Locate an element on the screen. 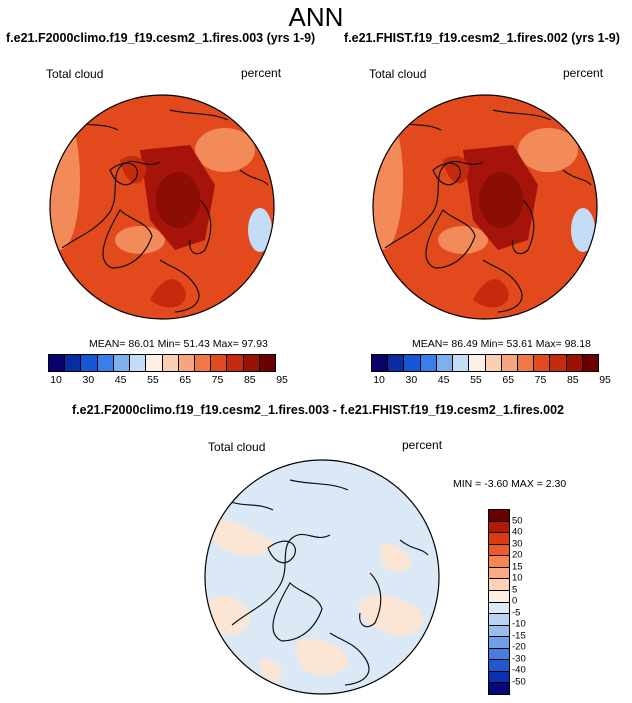 The image size is (632, 703). panel-1-stats: MEAN= 86.01 Min= 51.43 Max= 97.93 is located at coordinates (178, 344).